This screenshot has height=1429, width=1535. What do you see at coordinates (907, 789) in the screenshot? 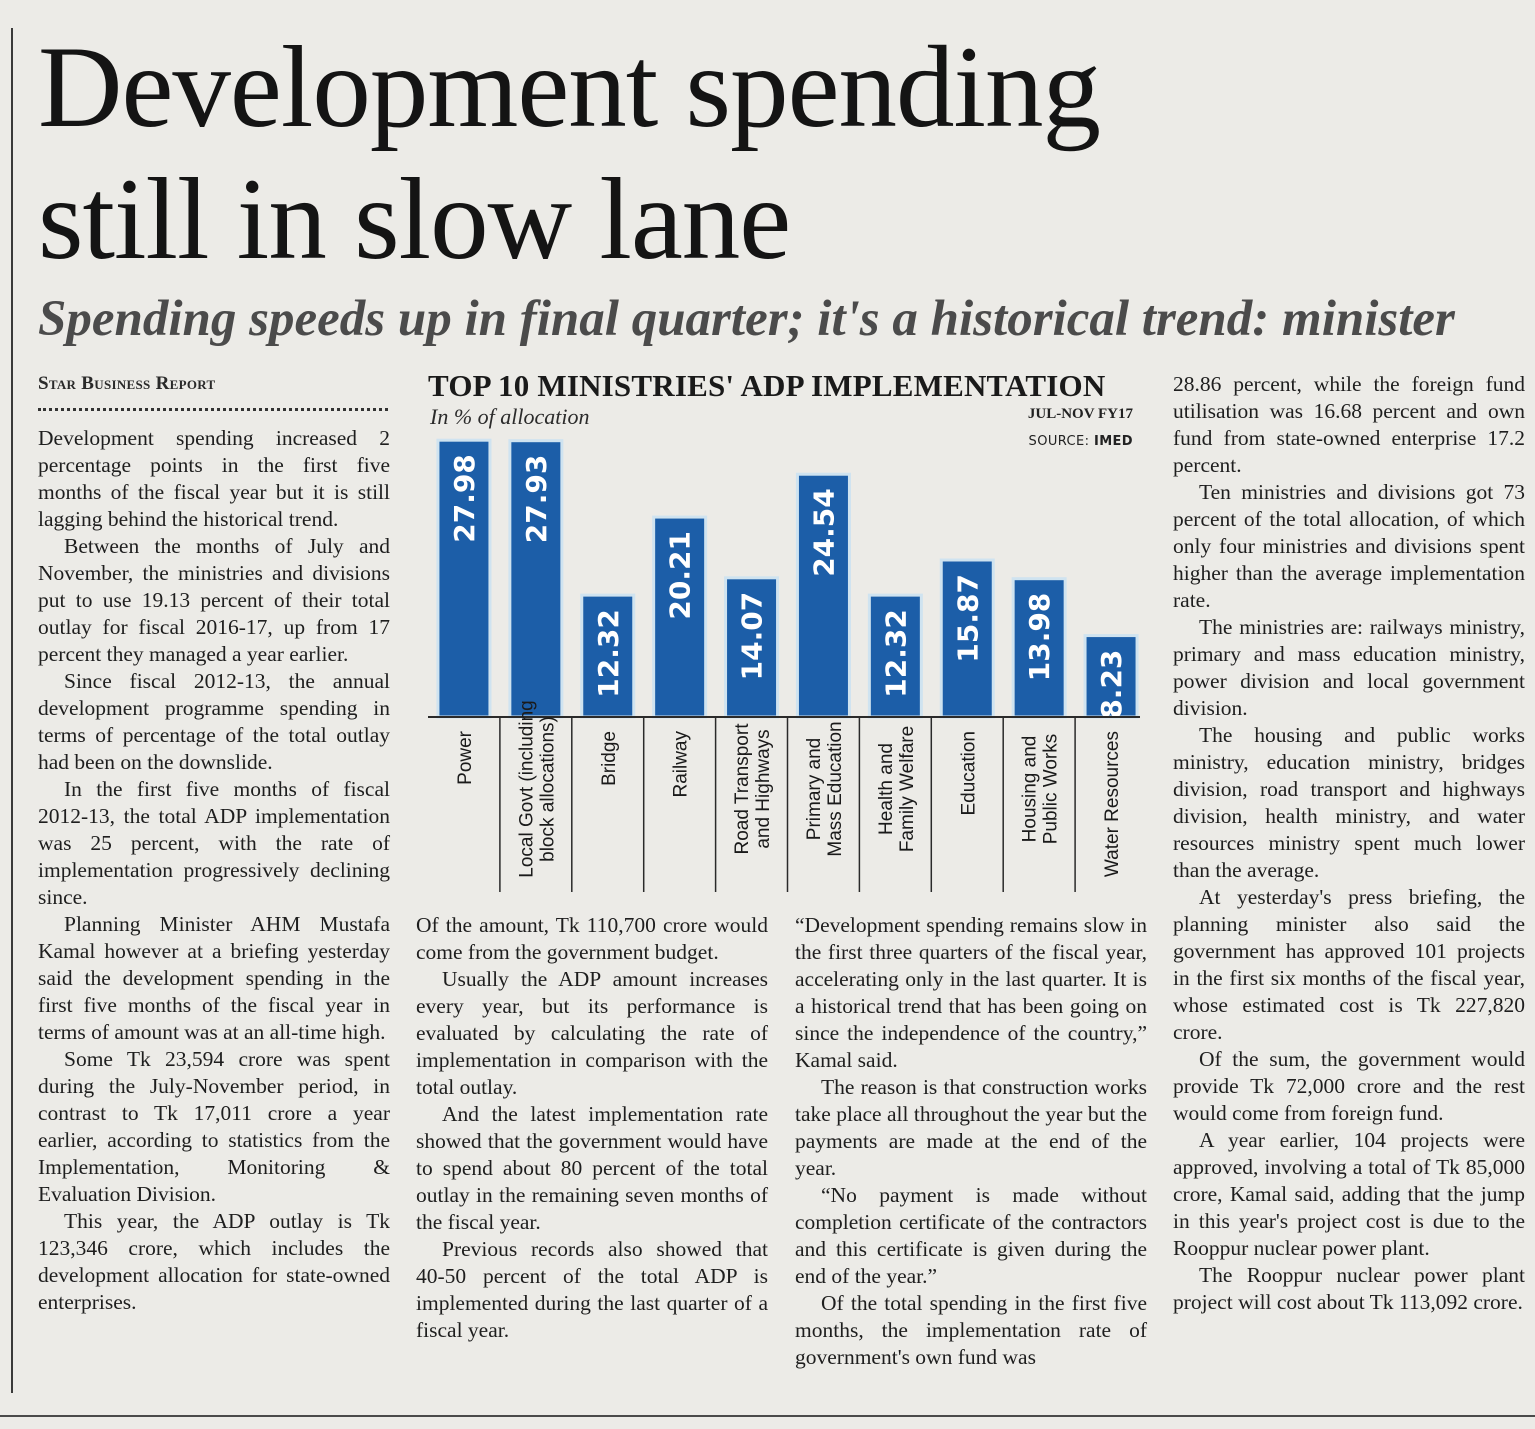
I see `category-label: Family Welfare` at bounding box center [907, 789].